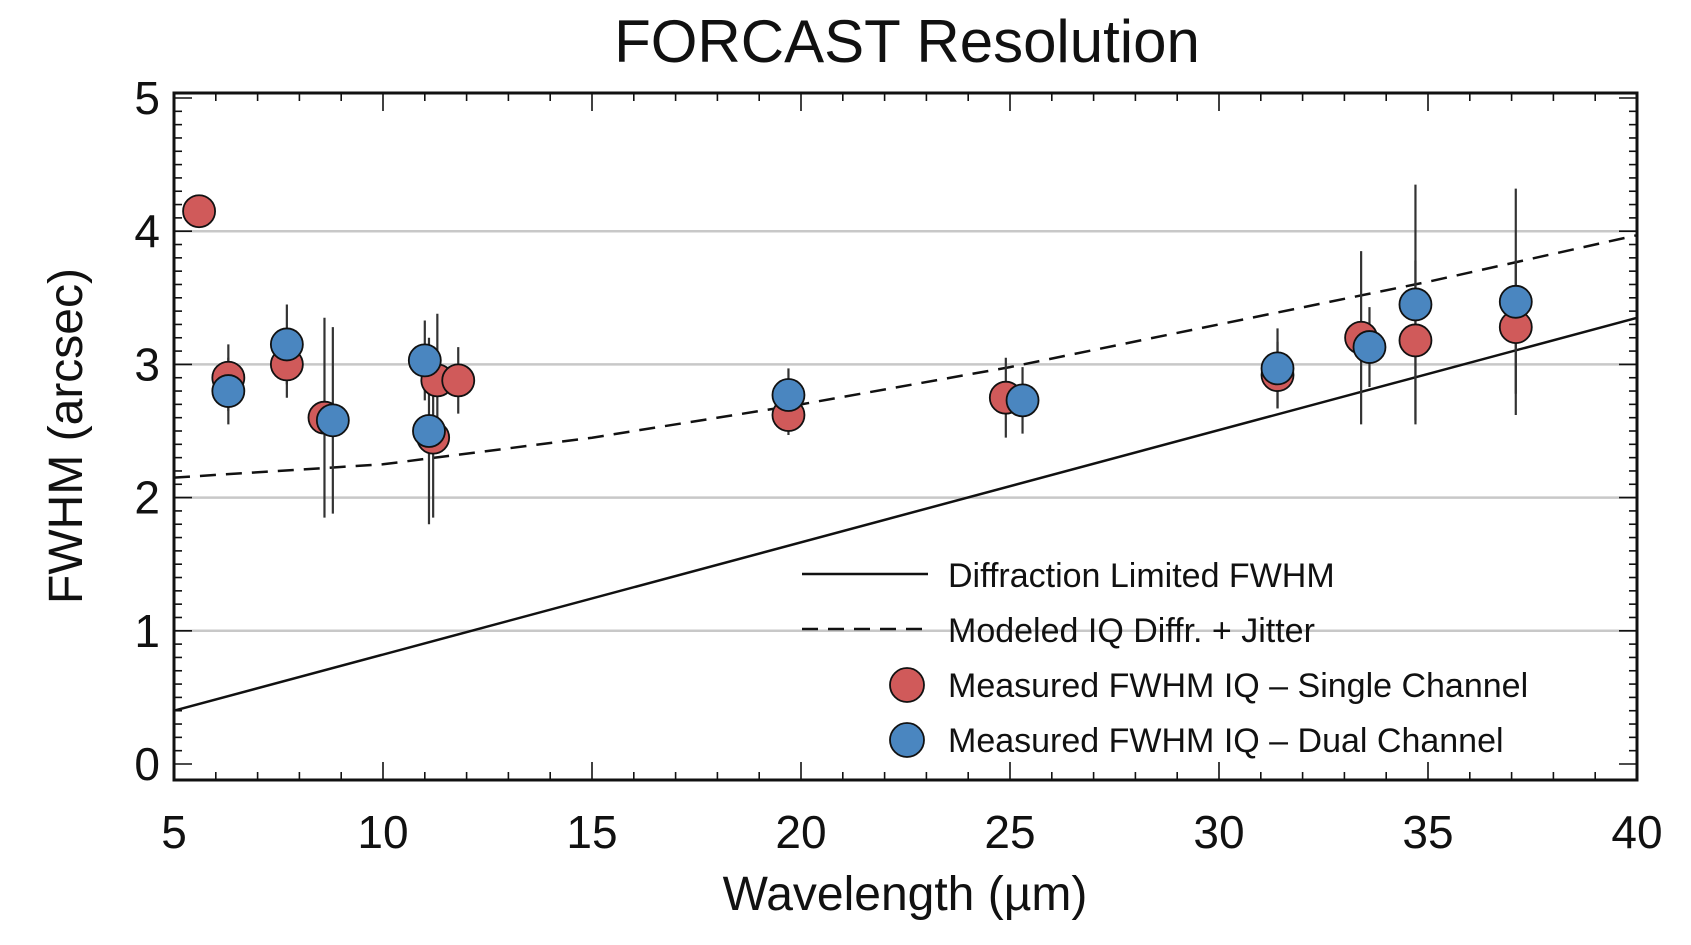 The height and width of the screenshot is (945, 1691). I want to click on x-tick-label: 15, so click(591, 832).